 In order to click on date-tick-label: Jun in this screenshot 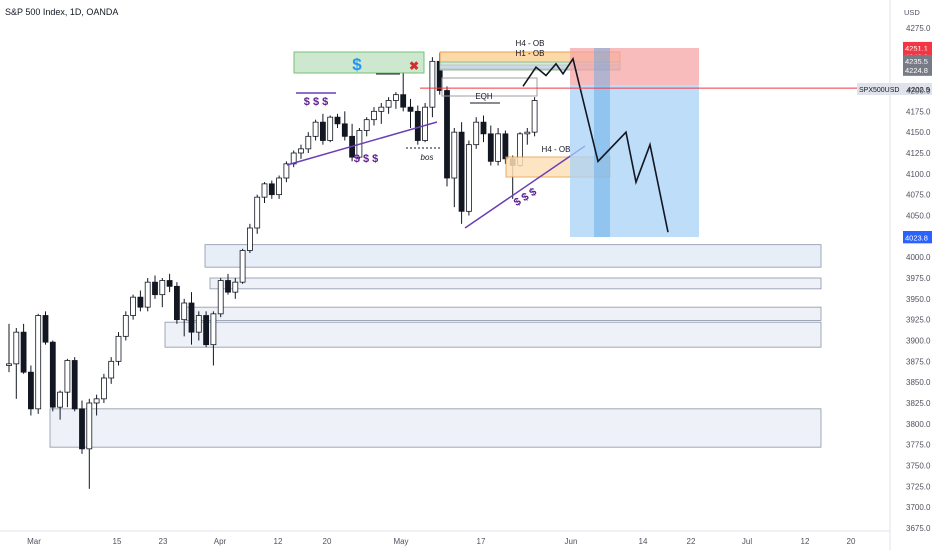, I will do `click(571, 541)`.